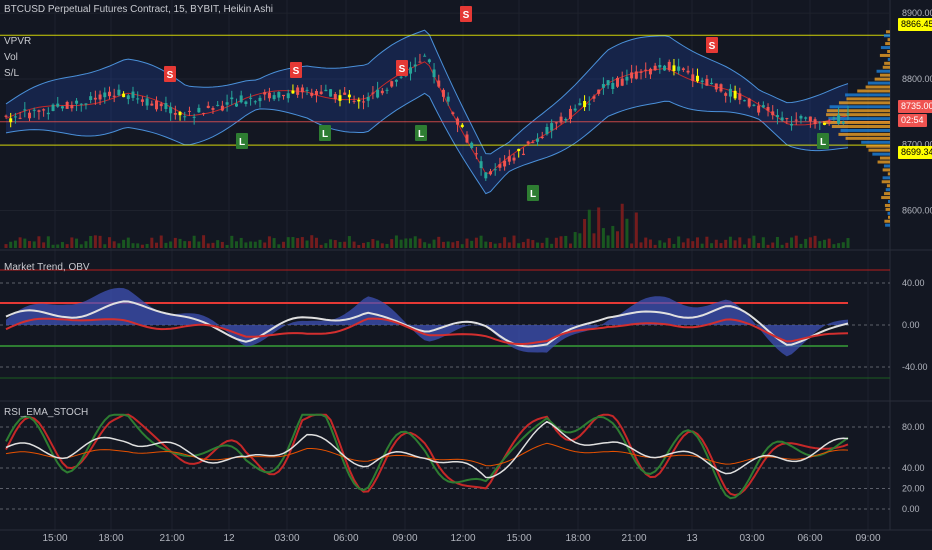 This screenshot has height=550, width=932. What do you see at coordinates (11, 57) in the screenshot?
I see `indicator-vol: Vol` at bounding box center [11, 57].